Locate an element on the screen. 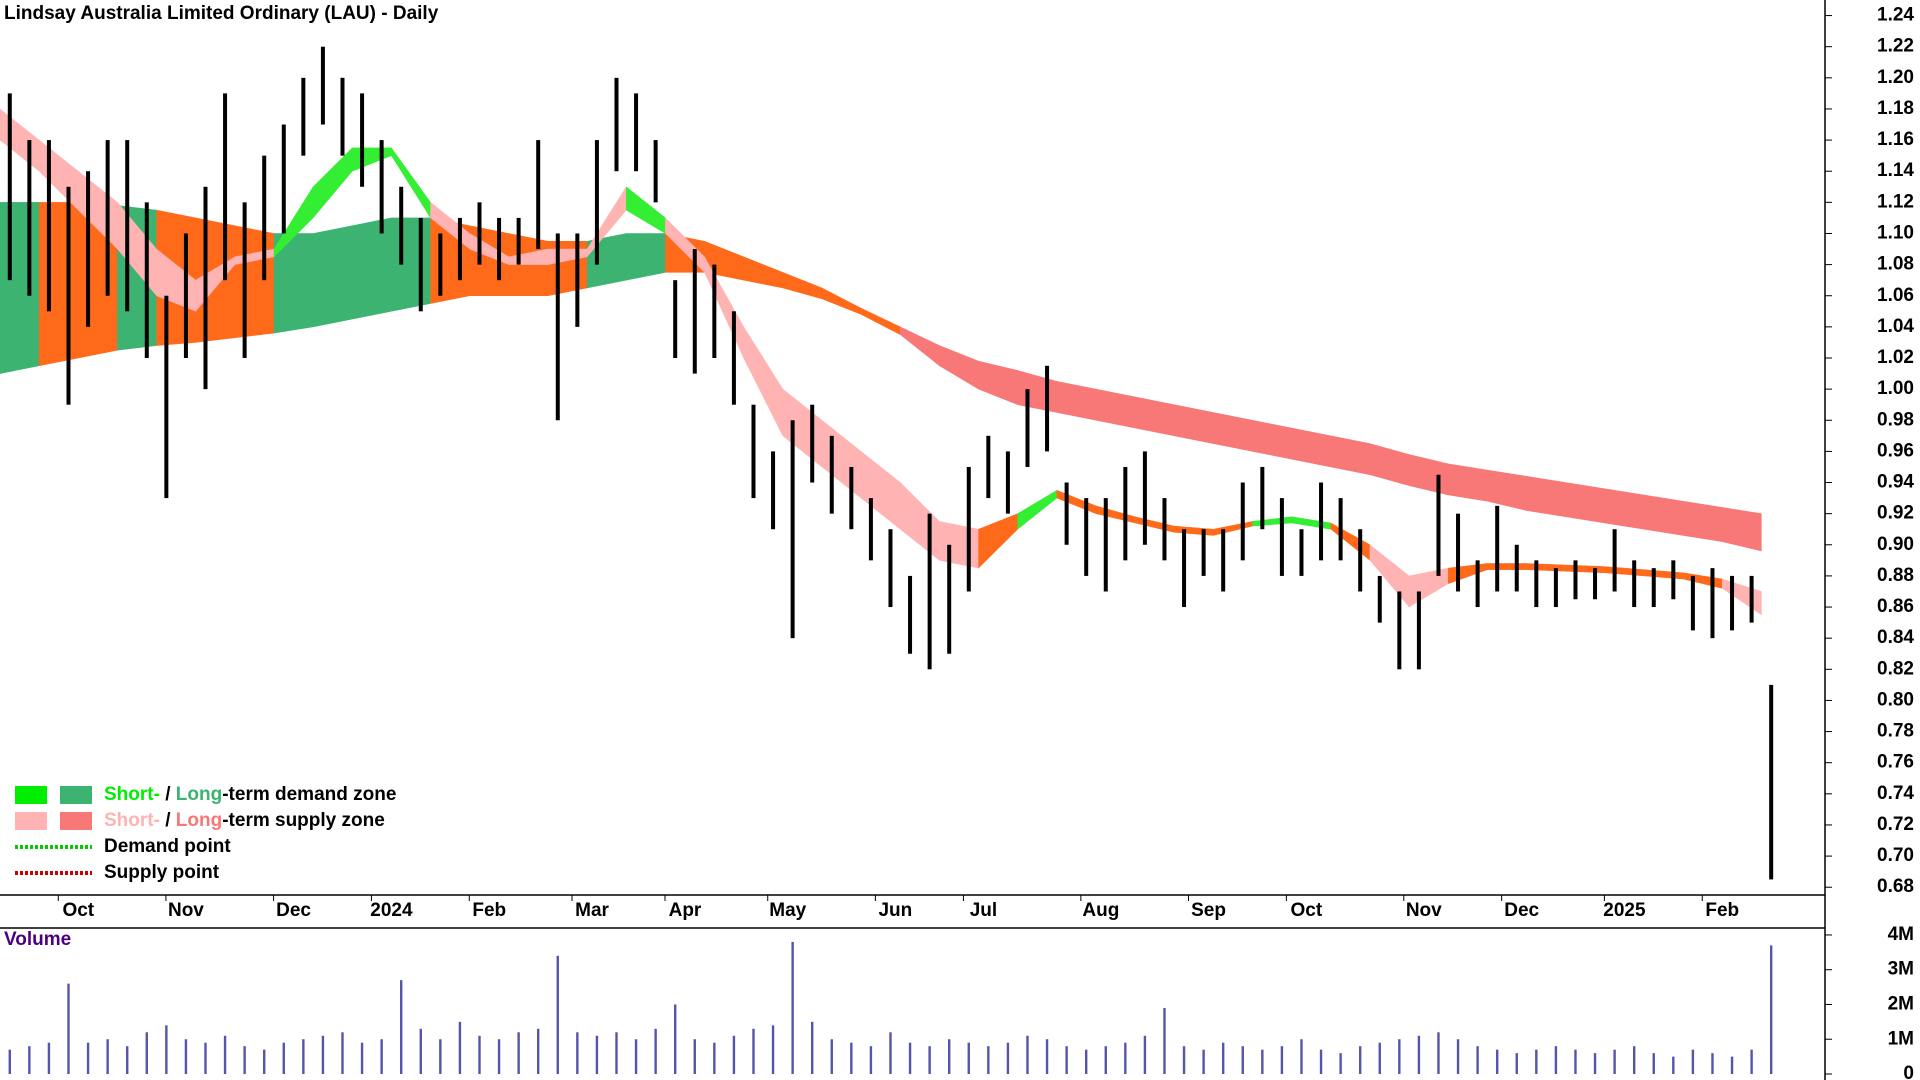  x-tick-label: Jul is located at coordinates (983, 910).